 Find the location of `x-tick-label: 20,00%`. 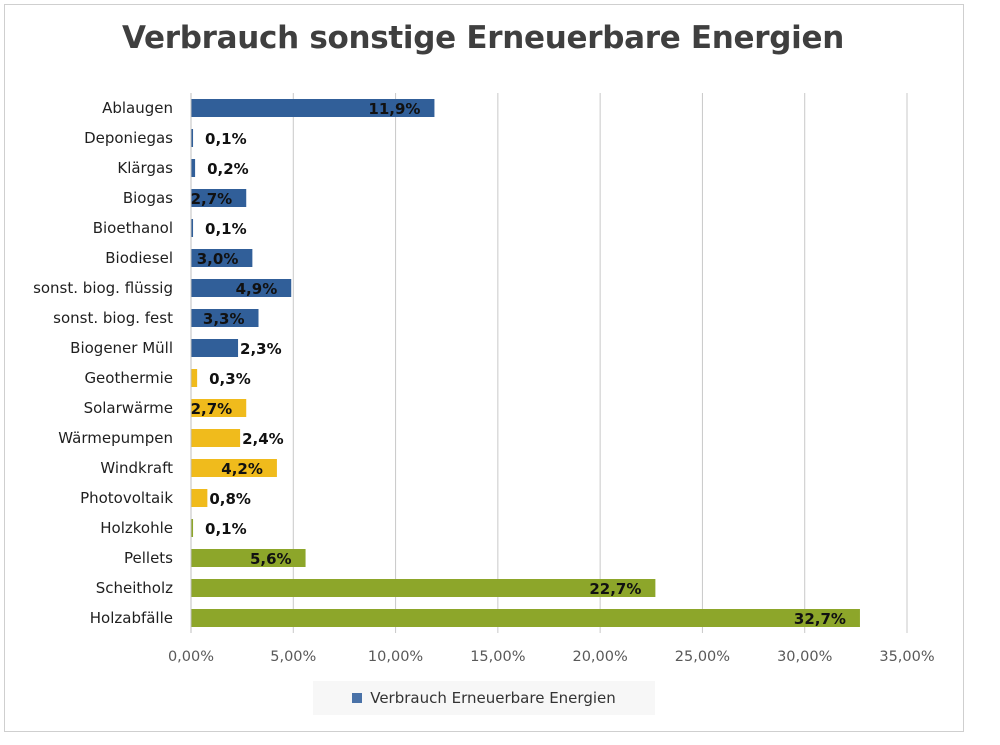

x-tick-label: 20,00% is located at coordinates (599, 657).